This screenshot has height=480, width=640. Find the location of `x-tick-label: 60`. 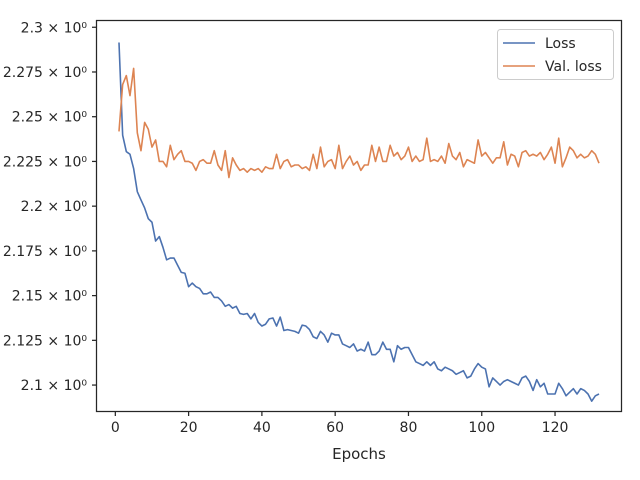

x-tick-label: 60 is located at coordinates (335, 428).